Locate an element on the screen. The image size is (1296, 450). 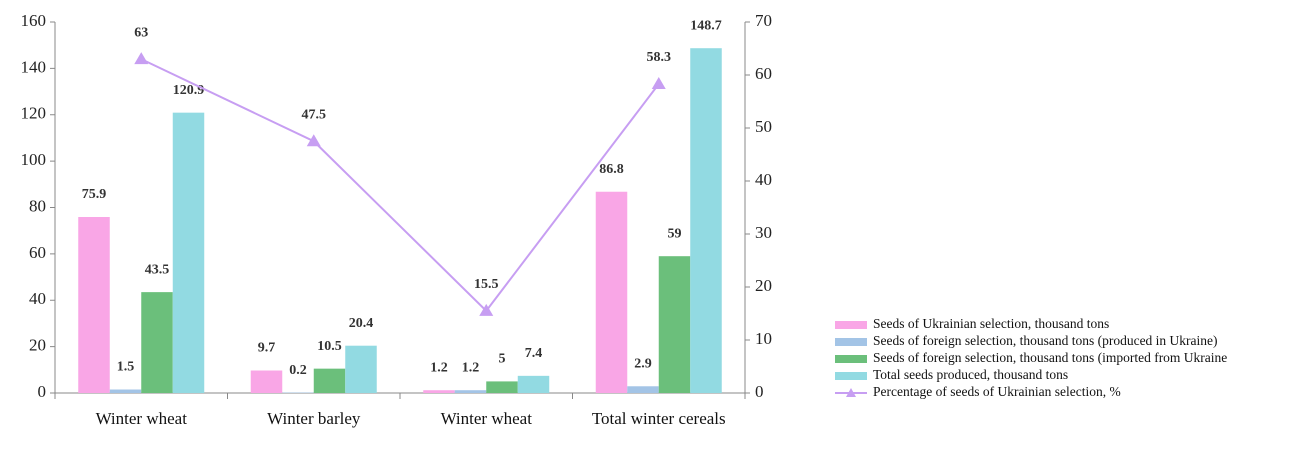
data-label: 86.8 is located at coordinates (611, 169).